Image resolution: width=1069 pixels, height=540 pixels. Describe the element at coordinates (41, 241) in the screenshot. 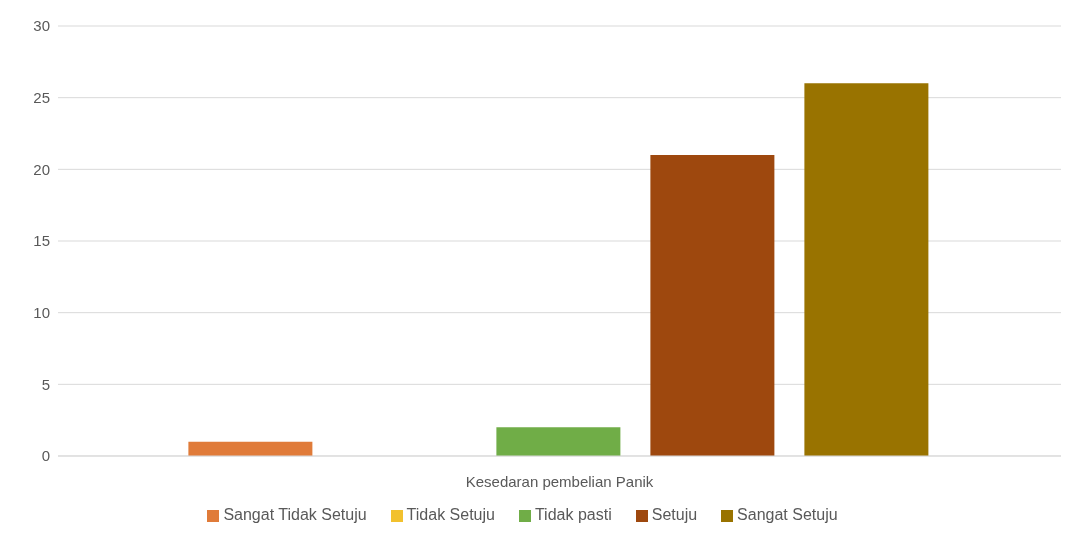

I see `y-tick-label: 15` at that location.